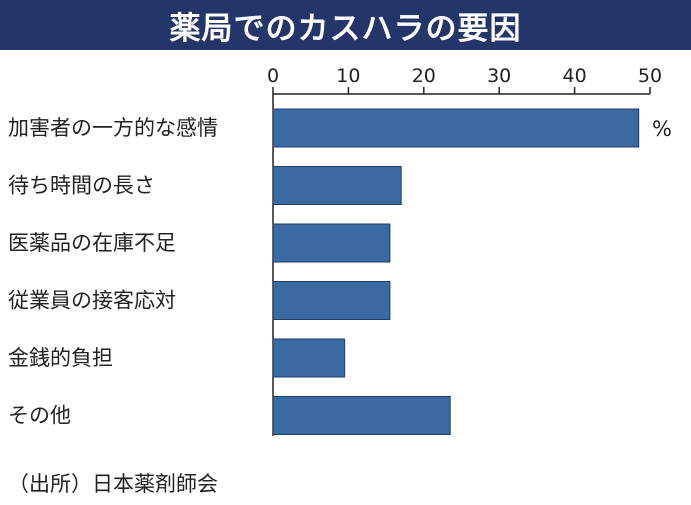  I want to click on x-tick-label: 10, so click(348, 76).